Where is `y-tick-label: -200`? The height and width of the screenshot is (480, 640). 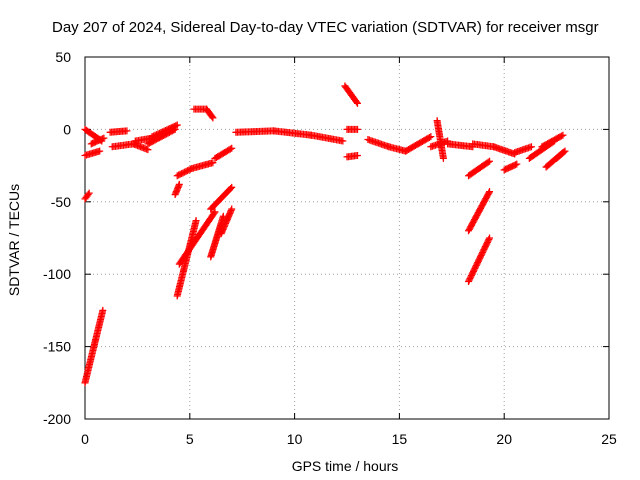 y-tick-label: -200 is located at coordinates (57, 419).